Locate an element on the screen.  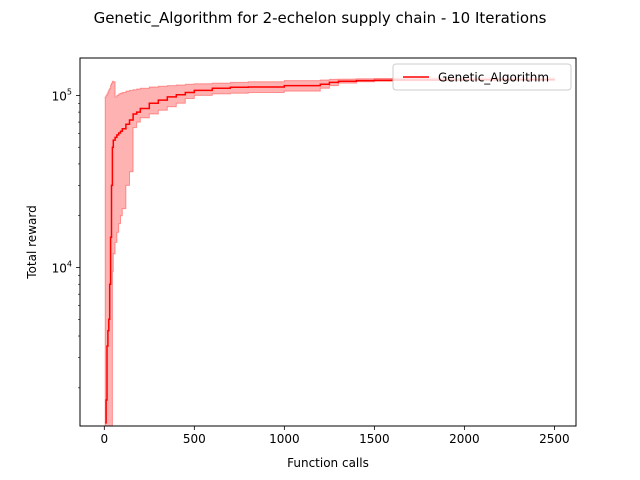
y-axis-label: Total reward is located at coordinates (32, 242).